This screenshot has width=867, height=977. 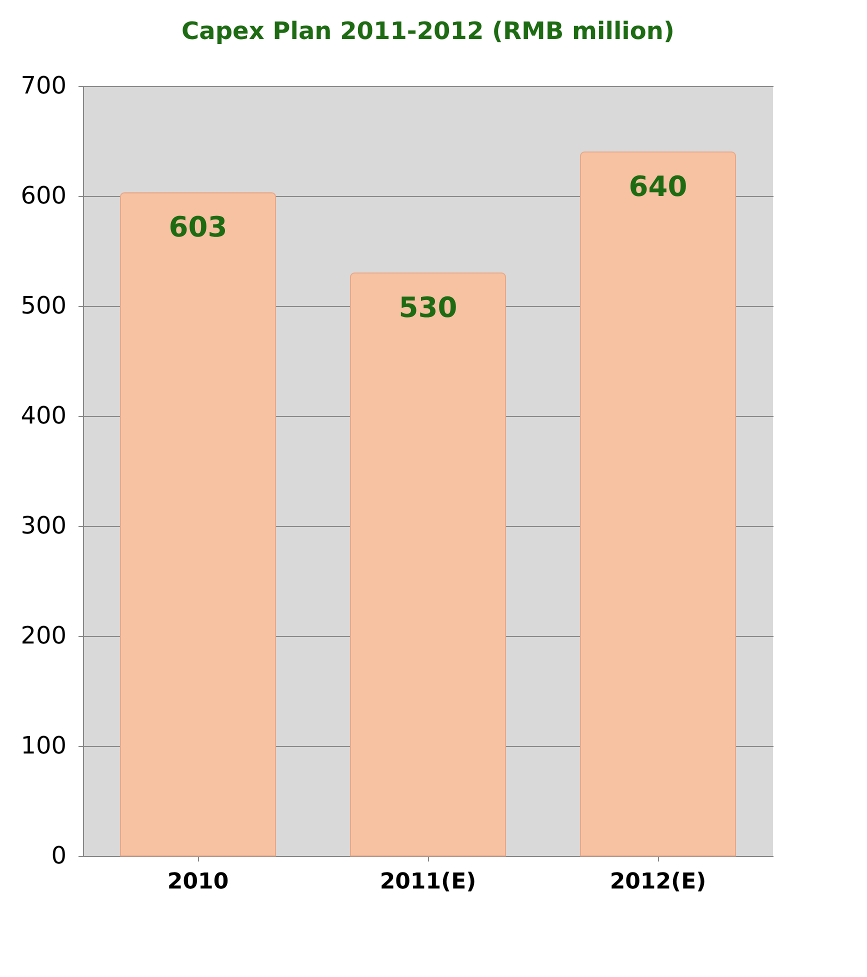 What do you see at coordinates (43, 86) in the screenshot?
I see `y-tick-label: 700` at bounding box center [43, 86].